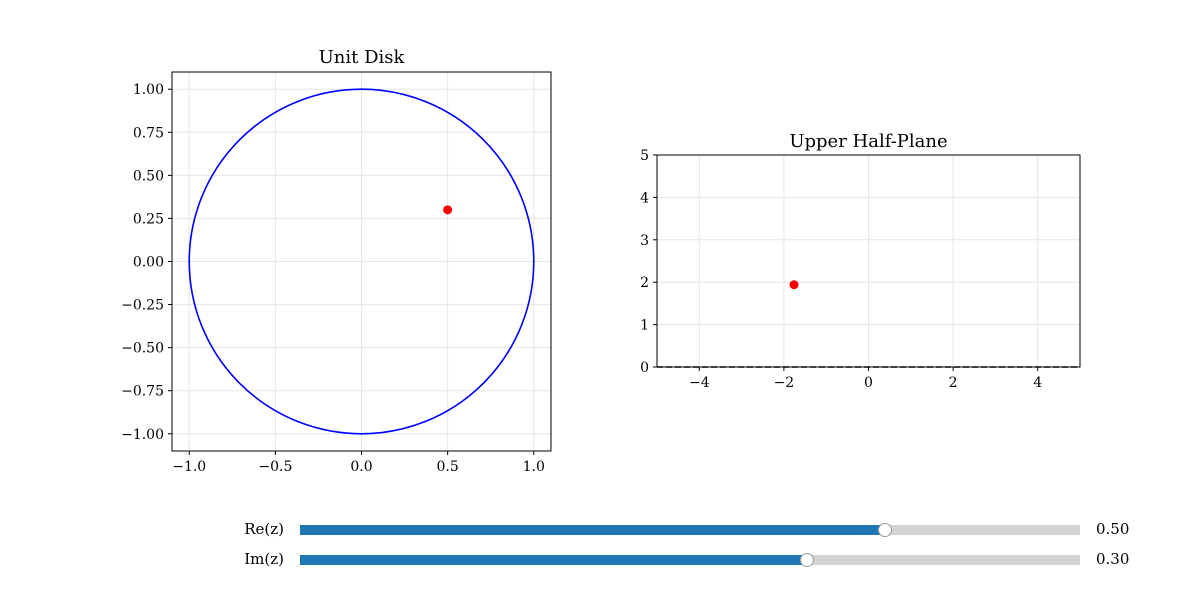  I want to click on upper-half-plane-x-tick-label: −2, so click(784, 383).